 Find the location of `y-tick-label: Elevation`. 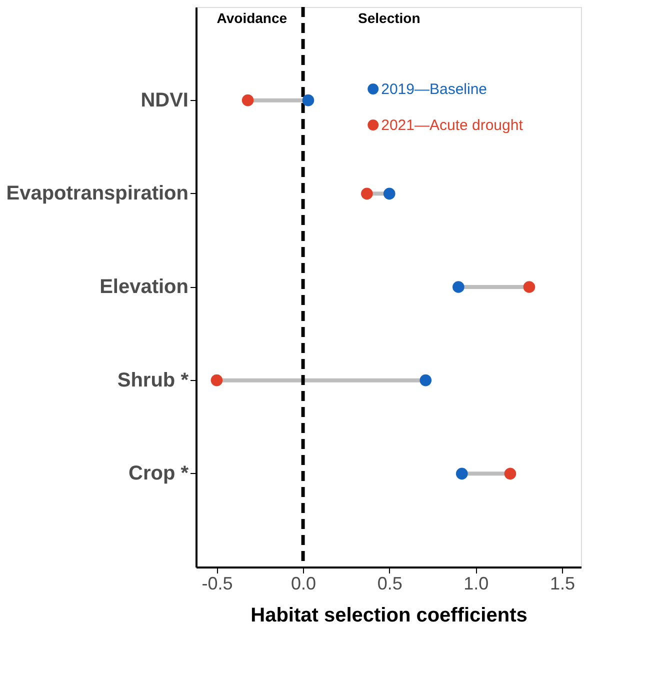

y-tick-label: Elevation is located at coordinates (144, 287).